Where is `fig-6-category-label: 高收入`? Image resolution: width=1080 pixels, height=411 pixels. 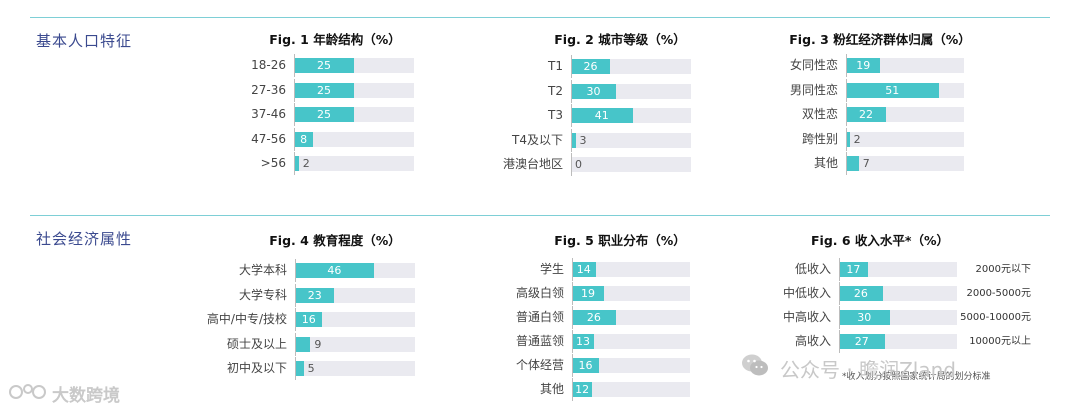
fig-6-category-label: 高收入 is located at coordinates (812, 341).